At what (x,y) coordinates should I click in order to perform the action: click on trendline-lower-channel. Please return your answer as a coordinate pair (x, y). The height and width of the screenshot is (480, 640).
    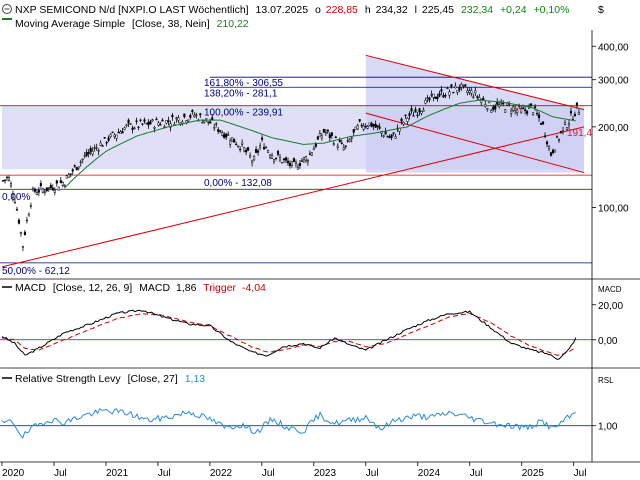
    Looking at the image, I should click on (475, 143).